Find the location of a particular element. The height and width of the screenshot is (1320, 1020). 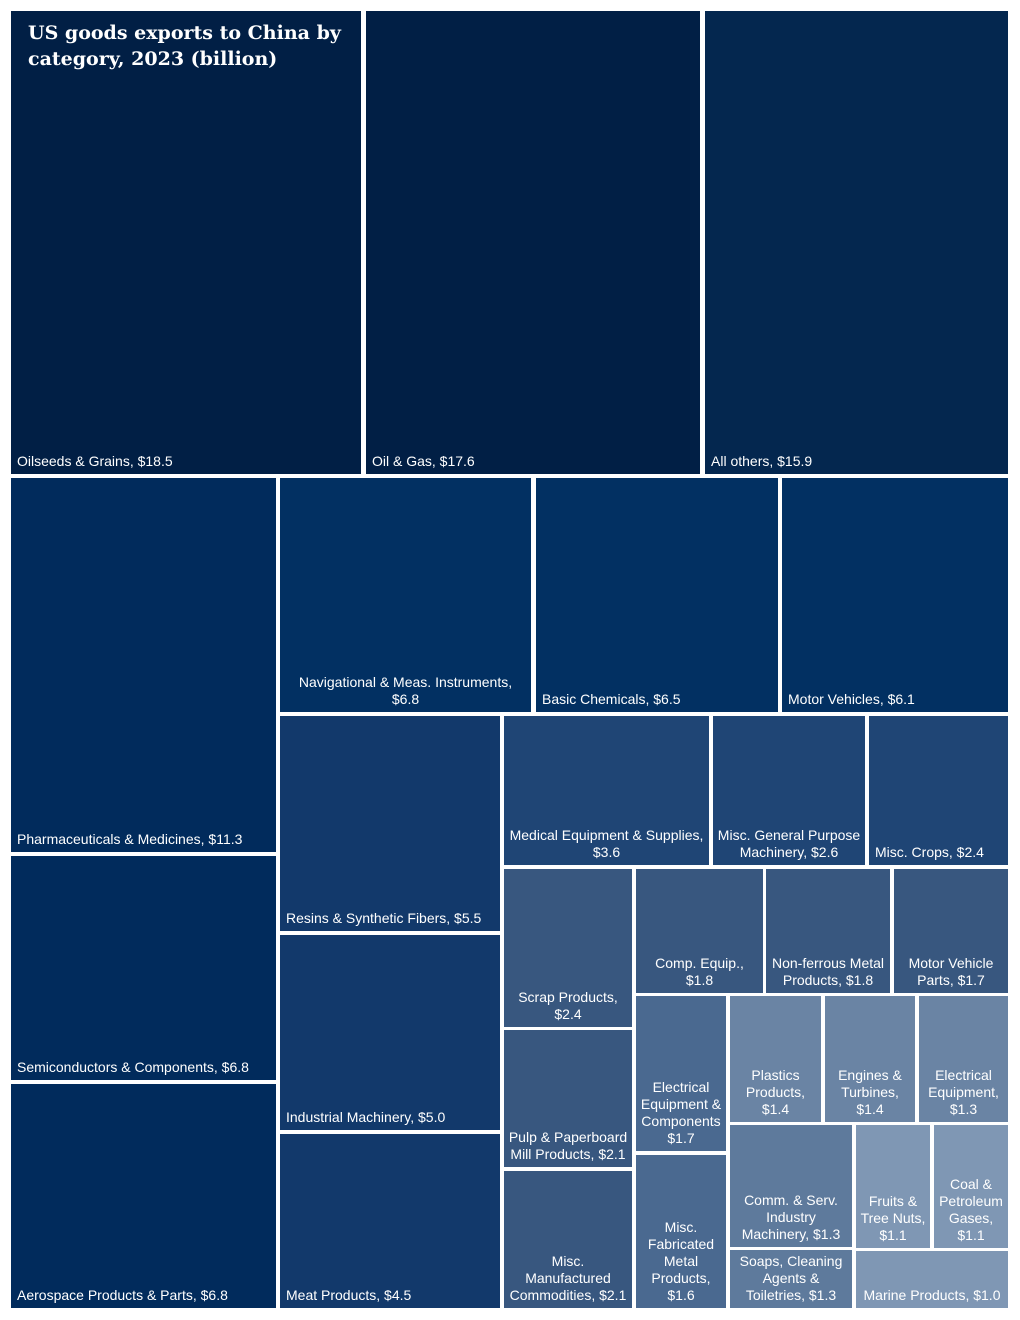

treemap-tile-motor-vehicles: Motor Vehicles, $6.1 is located at coordinates (895, 595).